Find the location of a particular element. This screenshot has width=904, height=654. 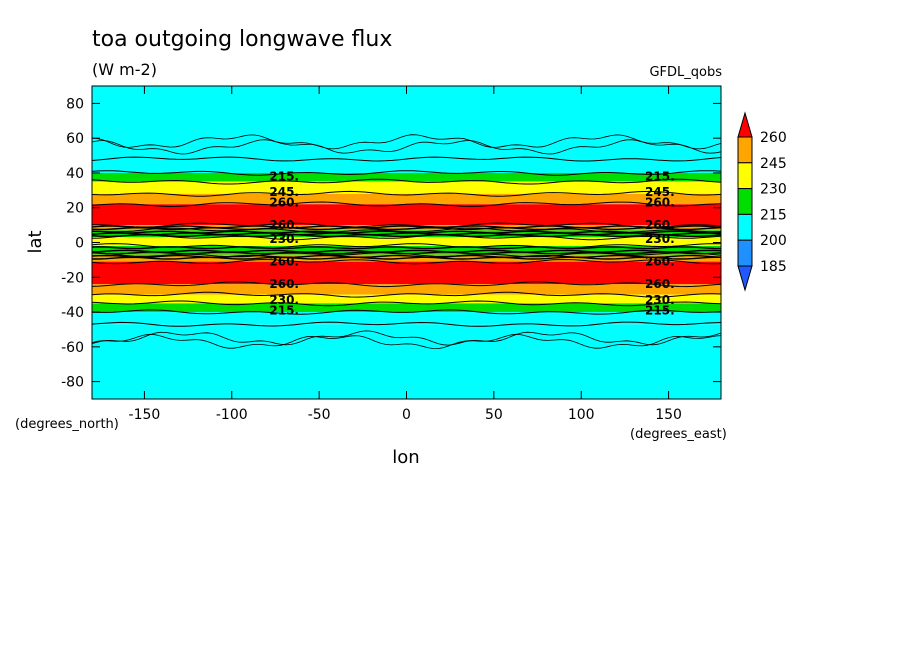

colorbar-bottom-arrow is located at coordinates (745, 278).